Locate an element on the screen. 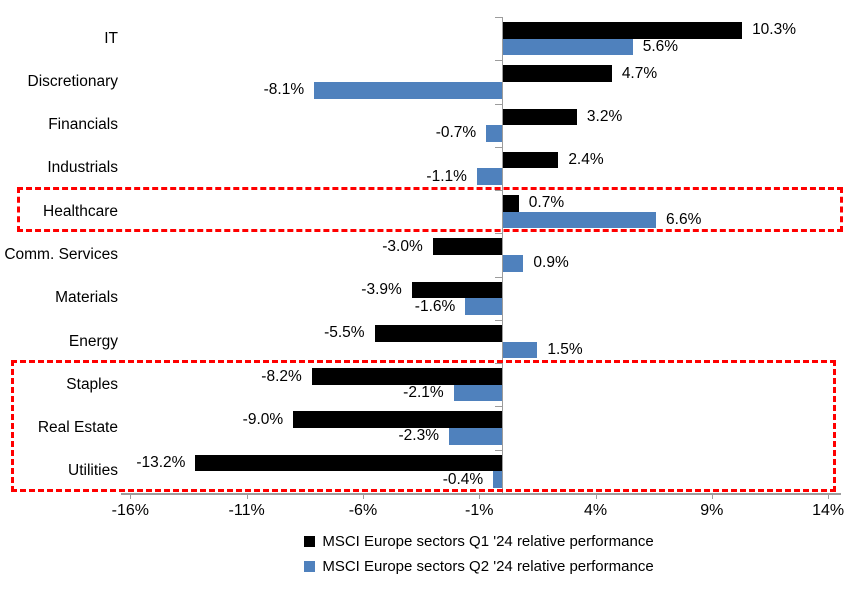 The width and height of the screenshot is (852, 601). healthcare-highlight-box is located at coordinates (430, 210).